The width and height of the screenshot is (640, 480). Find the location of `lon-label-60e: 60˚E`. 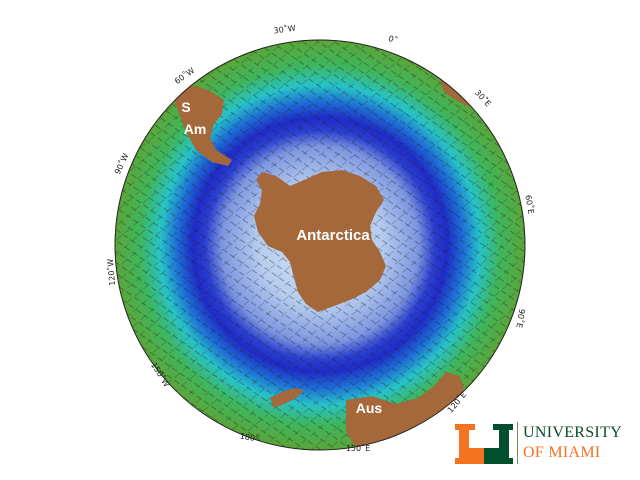

lon-label-60e: 60˚E is located at coordinates (529, 204).